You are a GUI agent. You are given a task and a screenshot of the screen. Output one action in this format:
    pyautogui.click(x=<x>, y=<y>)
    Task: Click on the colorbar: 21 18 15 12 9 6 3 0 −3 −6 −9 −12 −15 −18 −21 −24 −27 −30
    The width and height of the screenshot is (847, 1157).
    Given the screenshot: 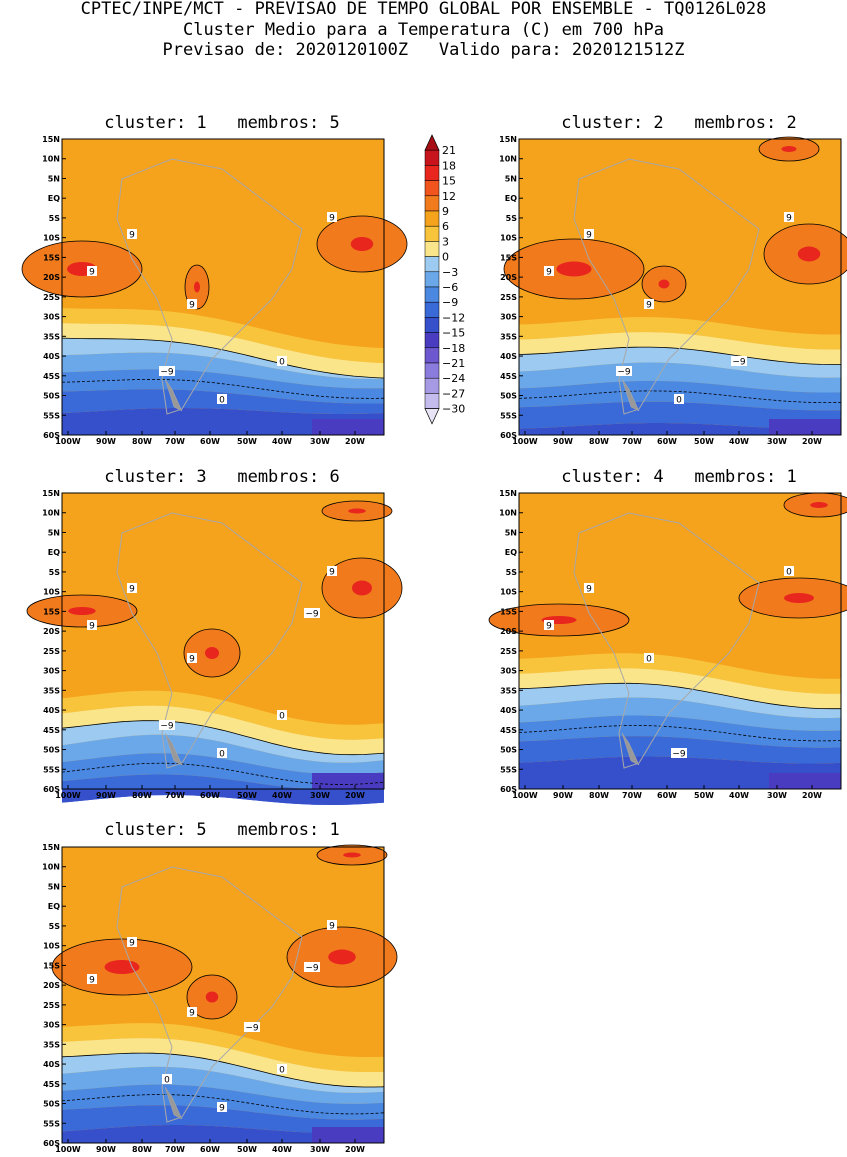 What is the action you would take?
    pyautogui.click(x=444, y=279)
    